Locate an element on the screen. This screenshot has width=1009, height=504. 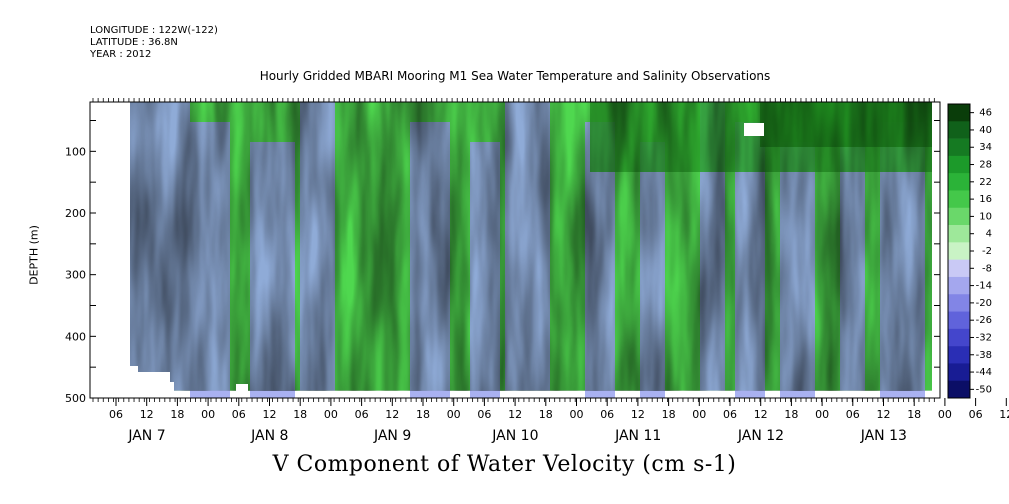
colorbar-label: -14 is located at coordinates (984, 286).